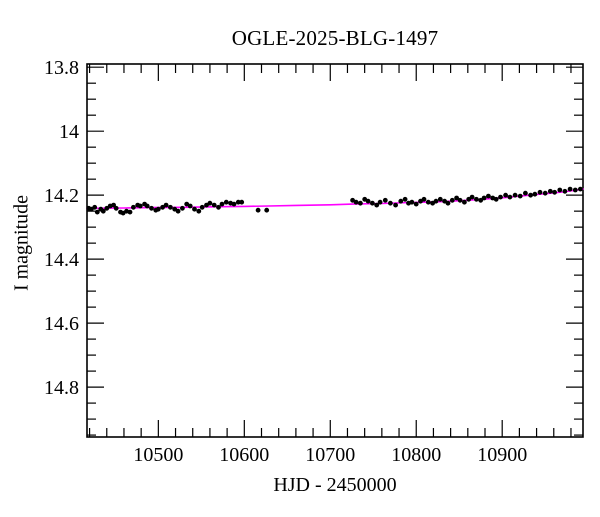  Describe the element at coordinates (61, 260) in the screenshot. I see `y-tick-label: 14.4` at that location.